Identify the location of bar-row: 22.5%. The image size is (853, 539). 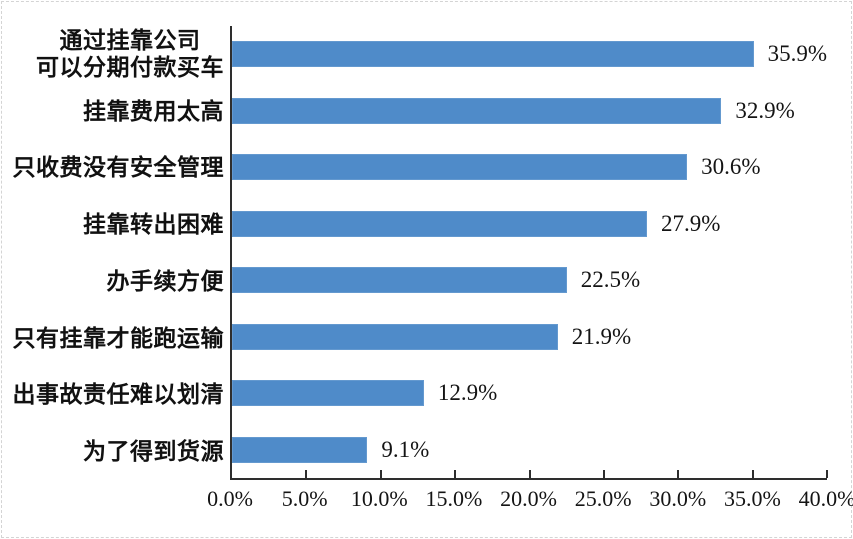
(529, 280).